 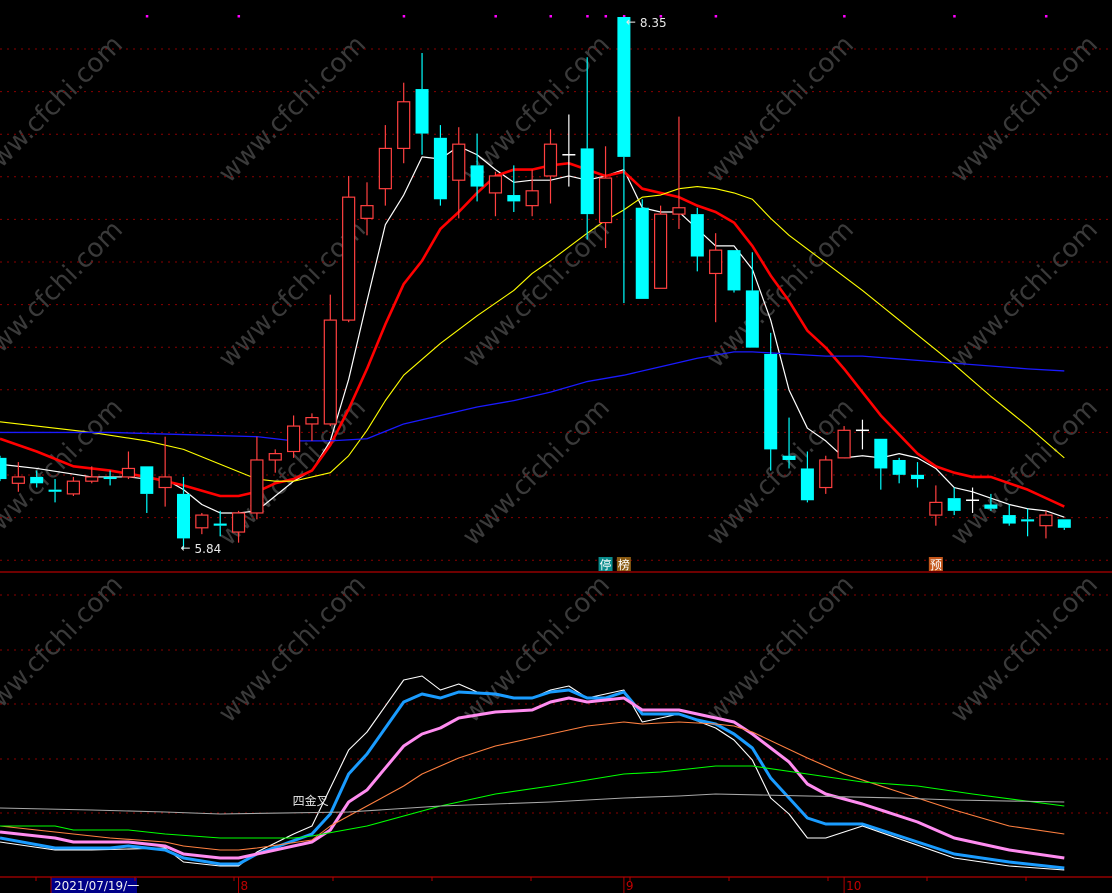 I want to click on arrow-left-icon: ←, so click(x=631, y=22).